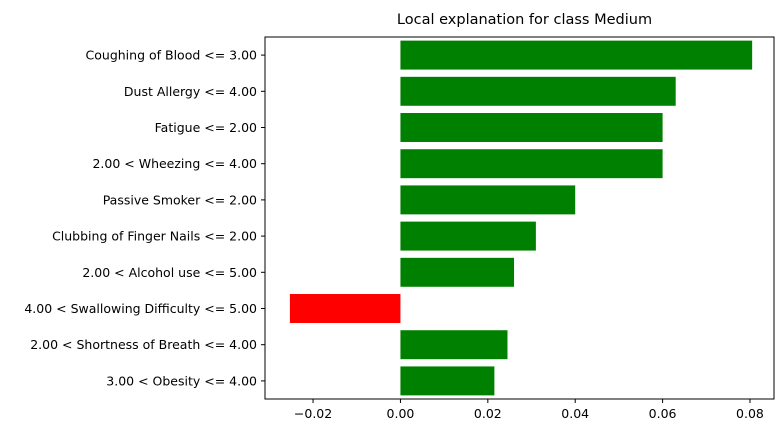 The height and width of the screenshot is (439, 784). Describe the element at coordinates (206, 127) in the screenshot. I see `y-tick-label-2: Fatigue <= 2.00` at that location.